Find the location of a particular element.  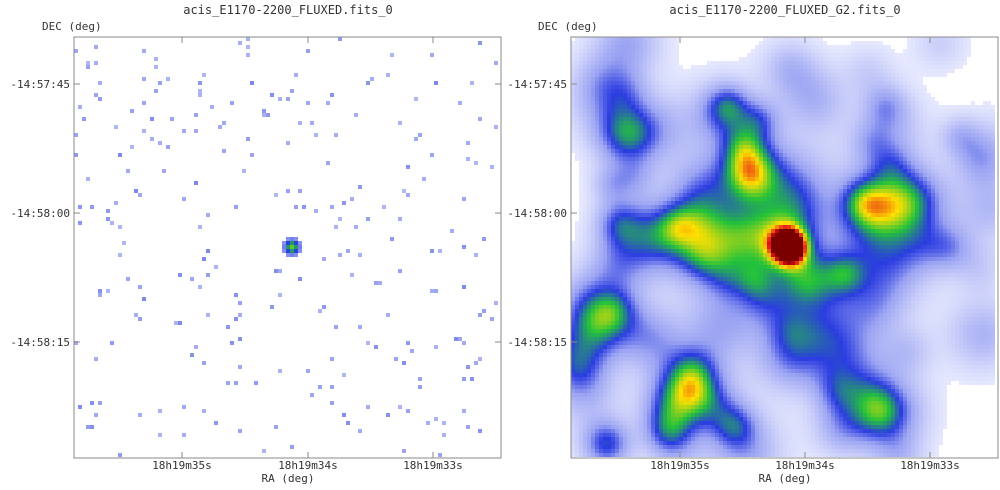

x-axis-label: RA (deg) is located at coordinates (288, 478).